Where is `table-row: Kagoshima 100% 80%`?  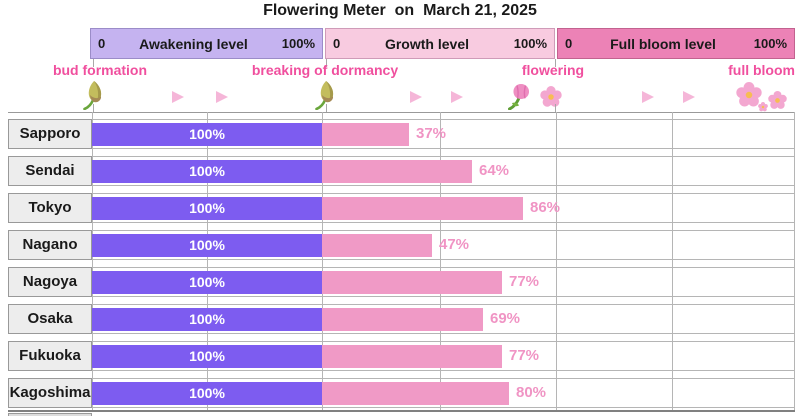 table-row: Kagoshima 100% 80% is located at coordinates (401, 393).